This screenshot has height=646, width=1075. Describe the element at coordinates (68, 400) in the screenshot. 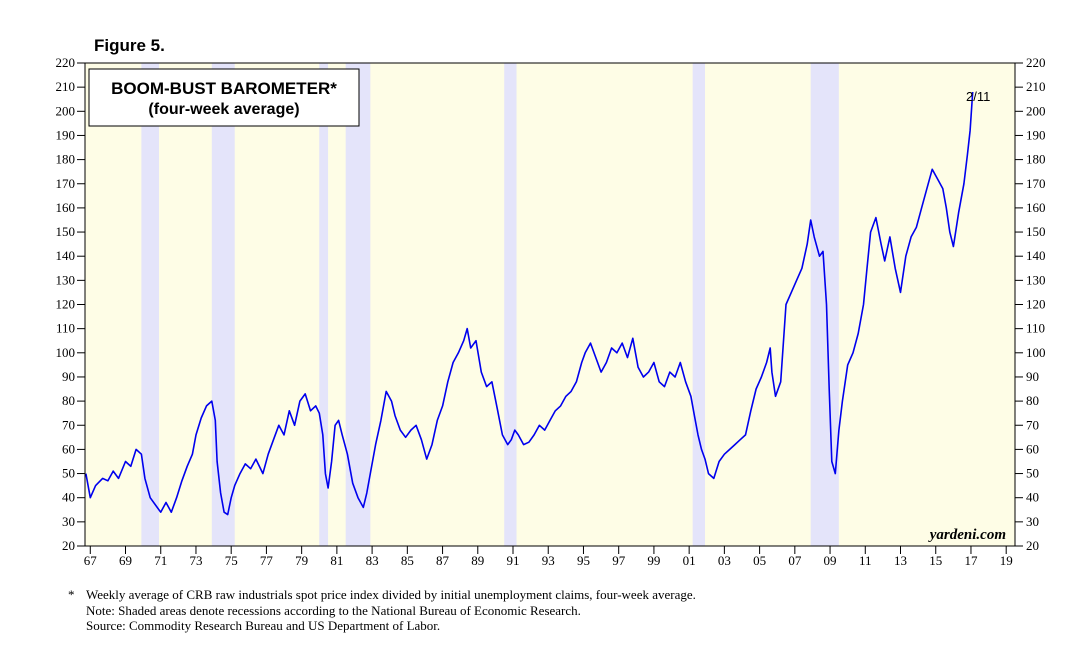

I see `y-tick-label-left: 80` at that location.